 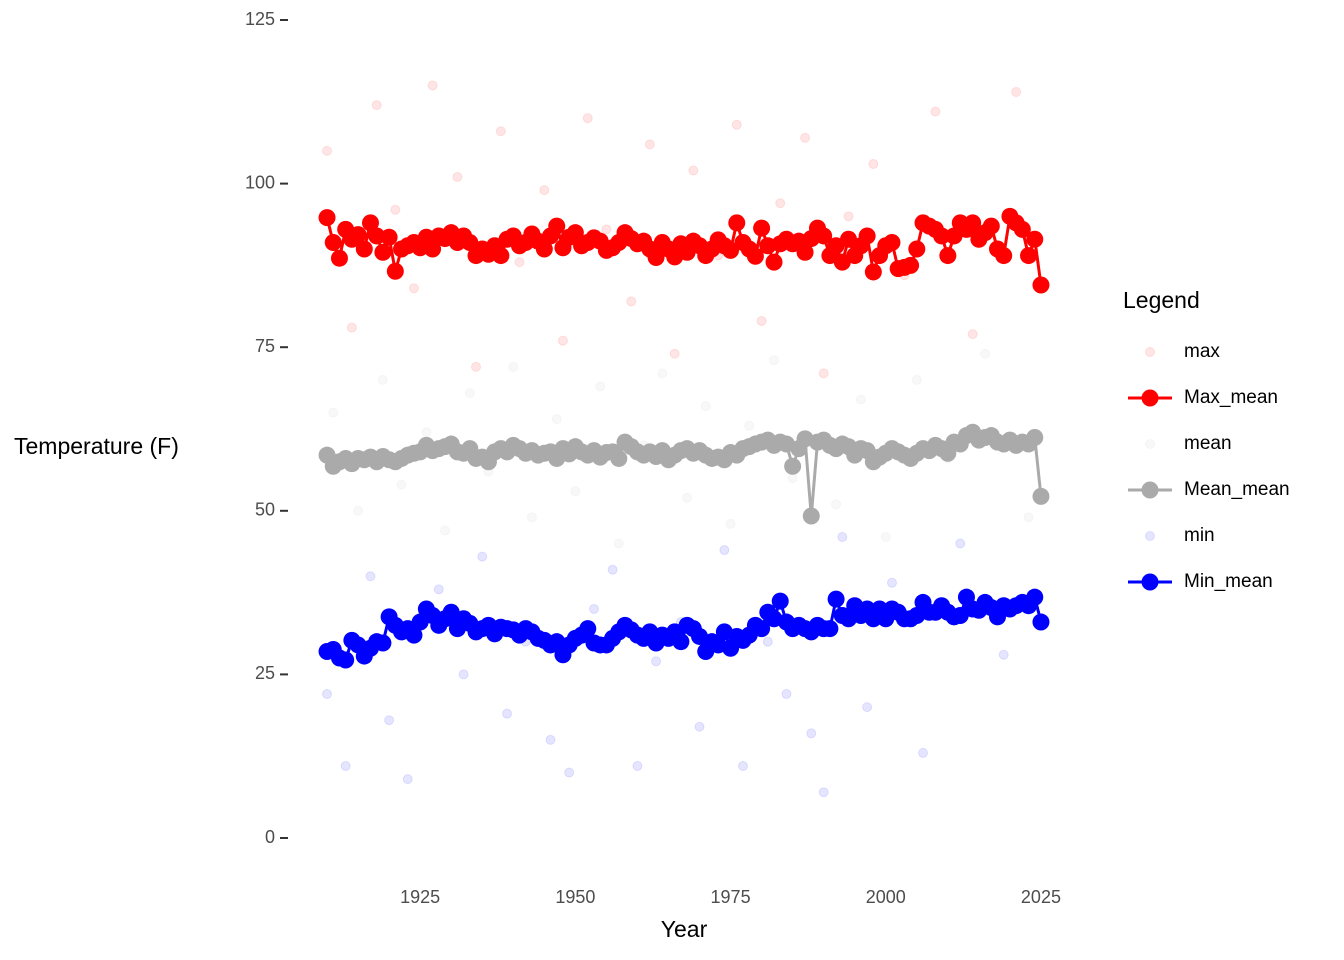 What do you see at coordinates (1231, 397) in the screenshot?
I see `legend-label: Max_mean` at bounding box center [1231, 397].